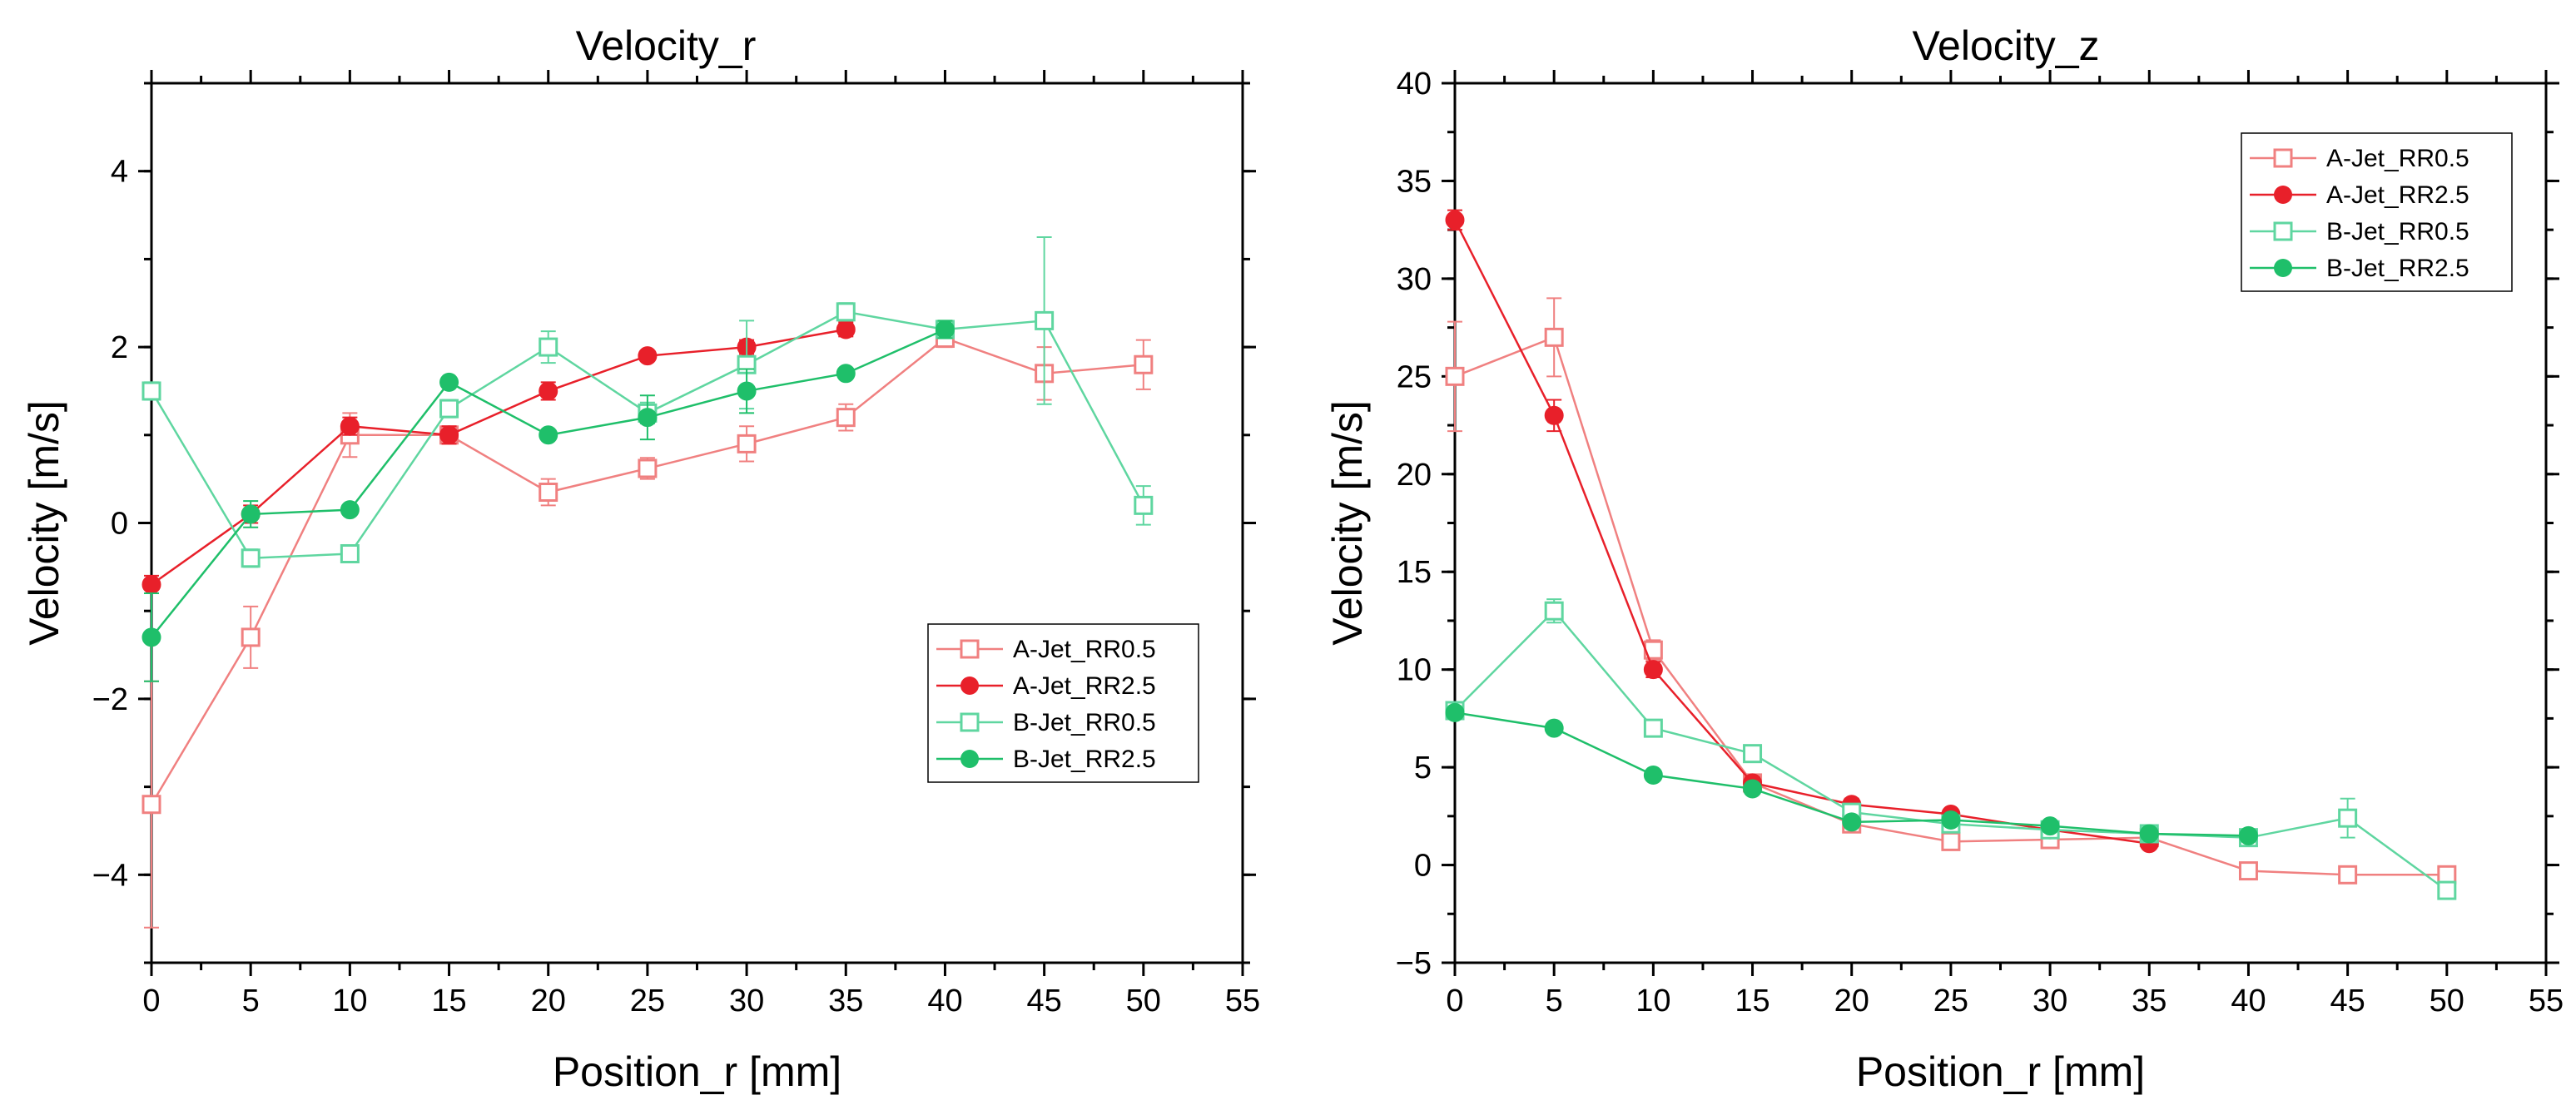 This screenshot has height=1120, width=2576. What do you see at coordinates (1084, 686) in the screenshot?
I see `chart0-legend-a-jet-rr2-5-label: A-Jet_RR2.5` at bounding box center [1084, 686].